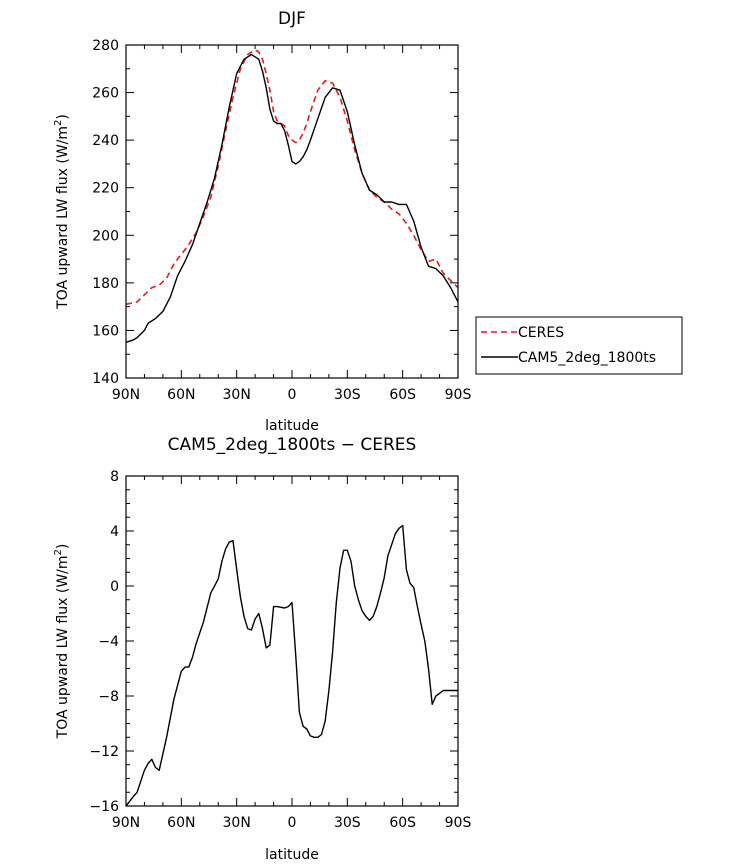 This screenshot has width=733, height=866. What do you see at coordinates (105, 331) in the screenshot?
I see `top-y-tick-label: 160` at bounding box center [105, 331].